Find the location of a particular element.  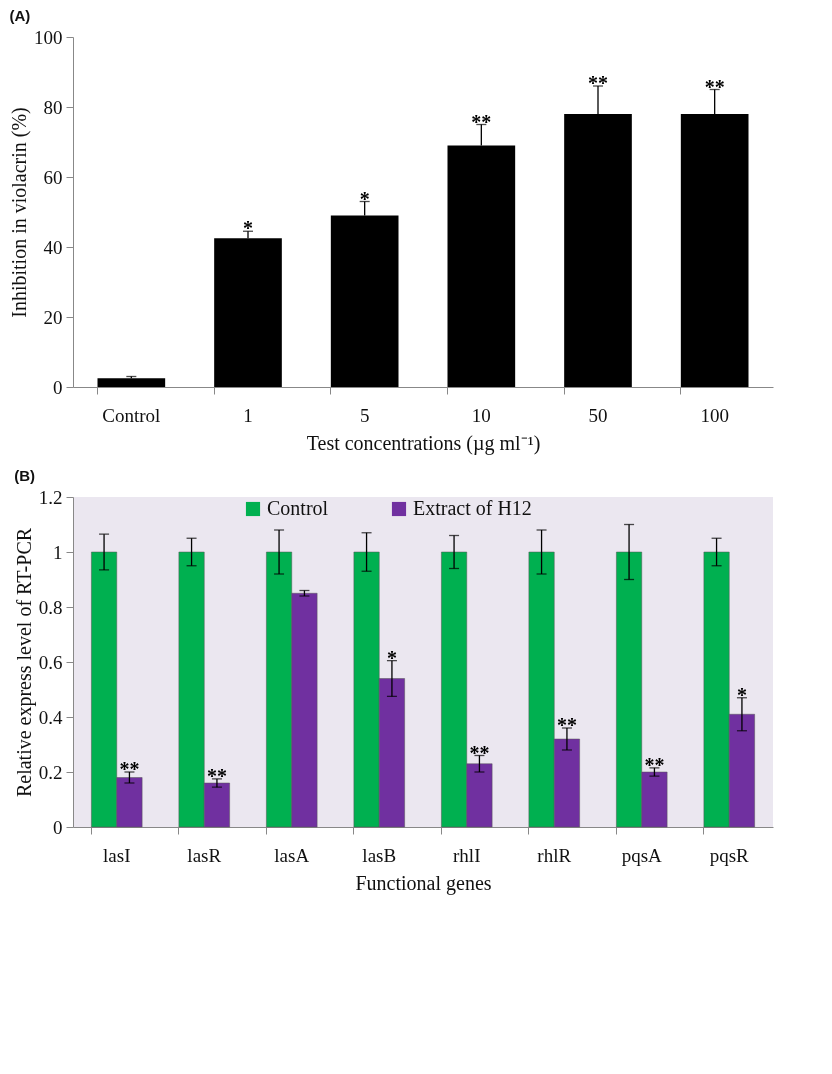

x-tick-label: rhlI is located at coordinates (467, 855).